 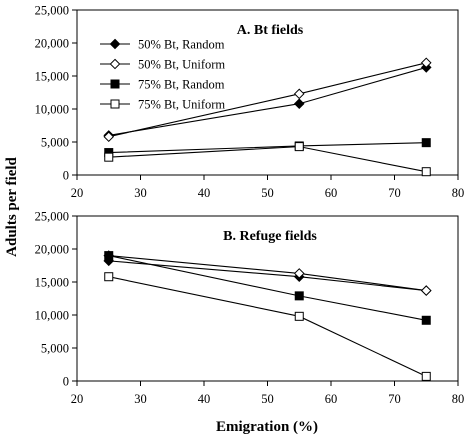 I want to click on legend-label: 75% Bt, Uniform, so click(x=181, y=105).